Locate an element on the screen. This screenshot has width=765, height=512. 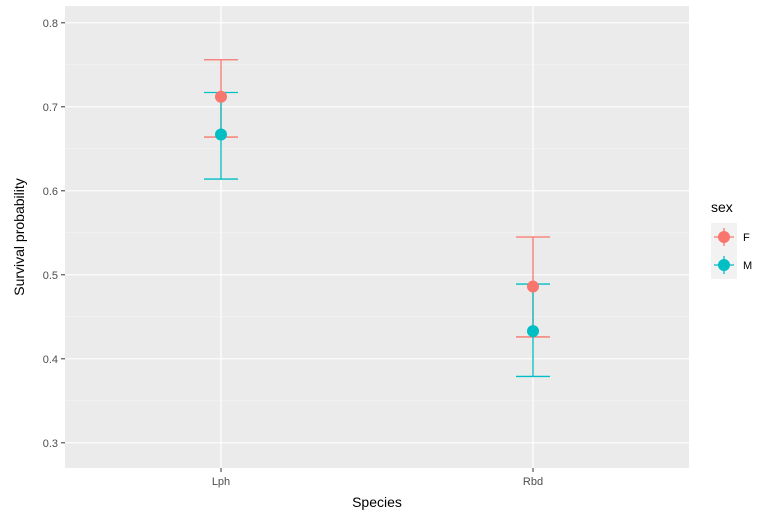
legend-label: M is located at coordinates (747, 266).